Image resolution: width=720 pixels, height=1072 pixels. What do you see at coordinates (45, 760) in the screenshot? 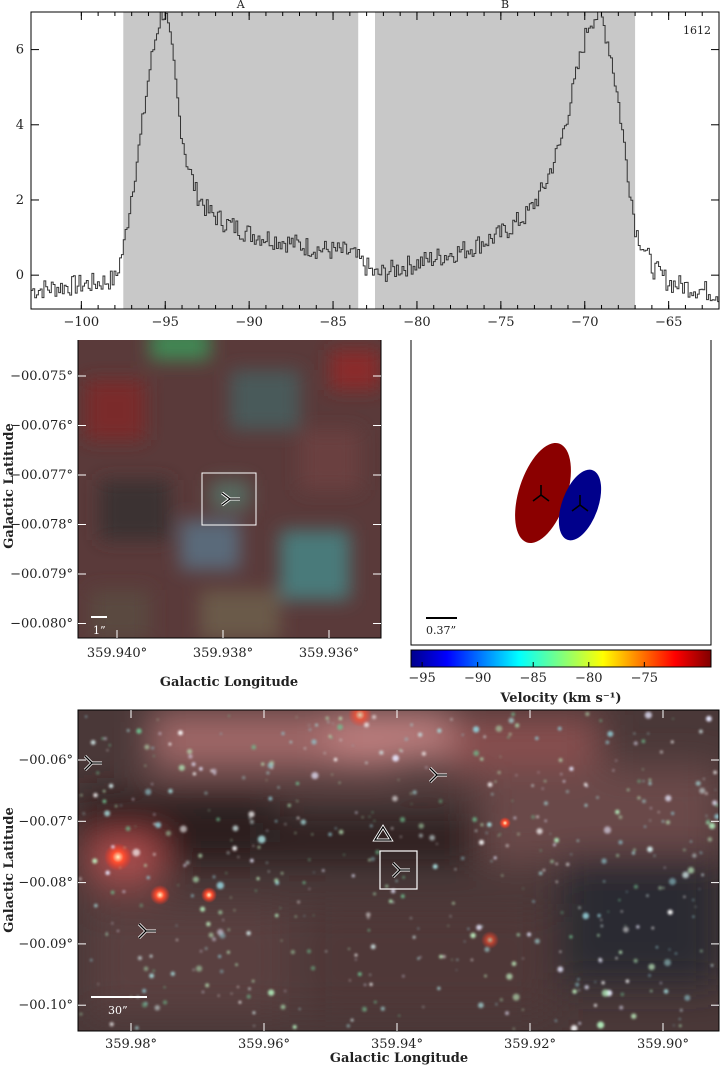
I see `y-tick-label: −00.06°` at bounding box center [45, 760].